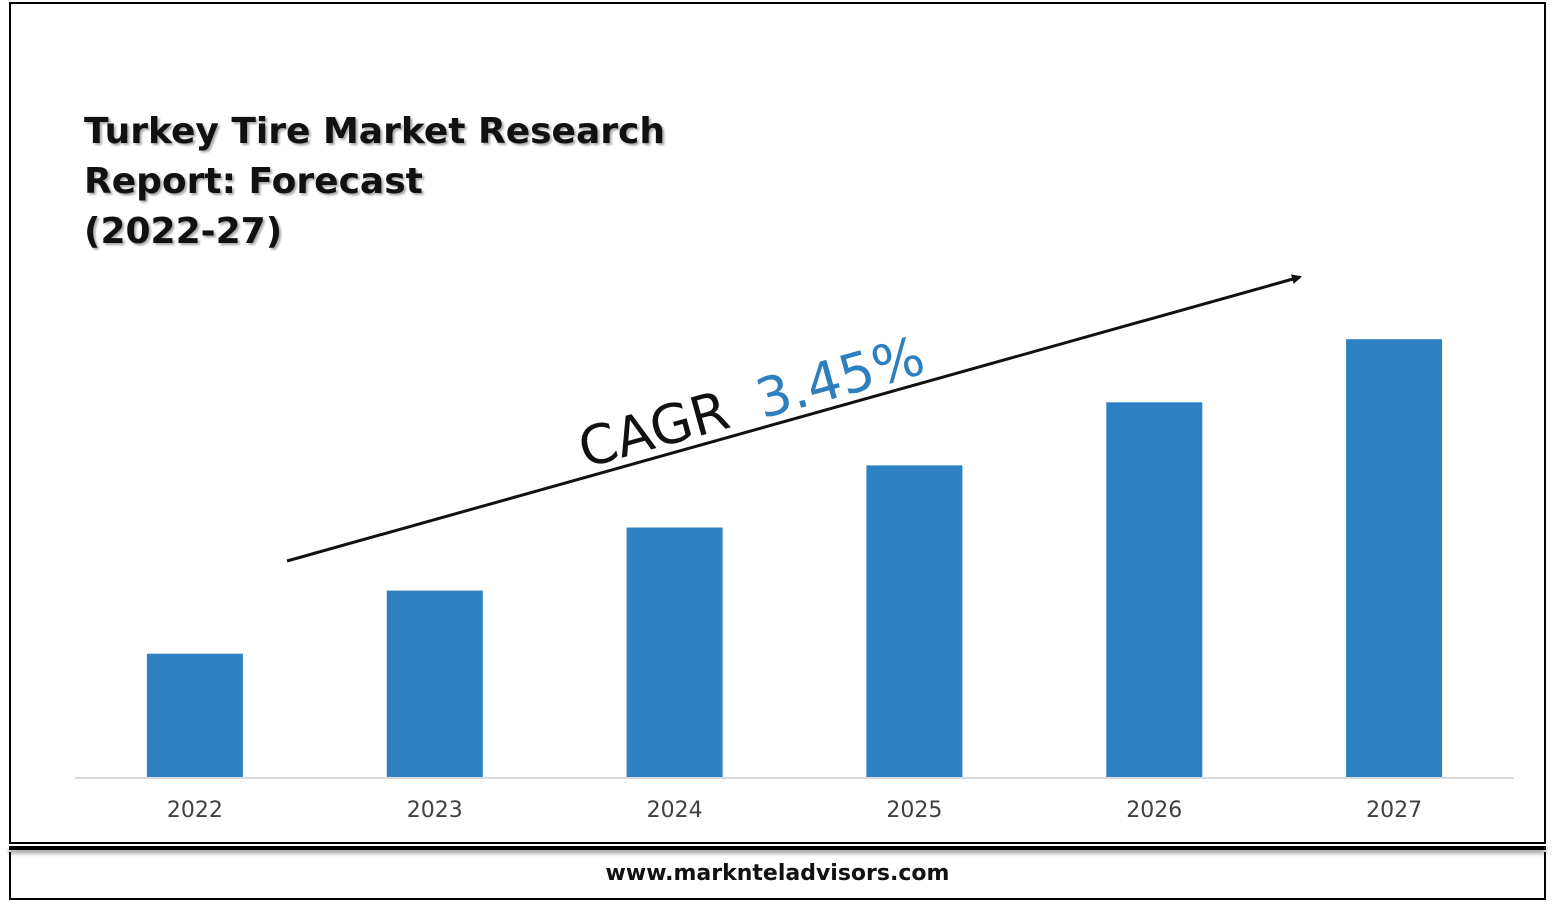 The width and height of the screenshot is (1557, 905). I want to click on cagr-label: CAGR 3.45%, so click(752, 402).